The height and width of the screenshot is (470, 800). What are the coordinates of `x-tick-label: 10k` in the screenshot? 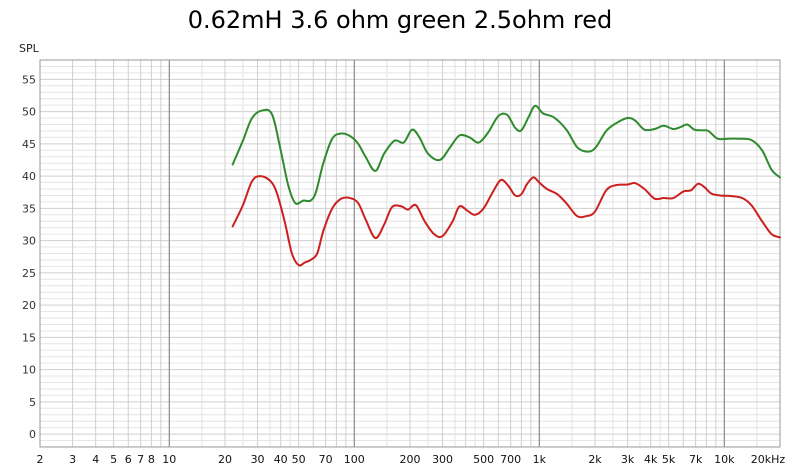 It's located at (724, 459).